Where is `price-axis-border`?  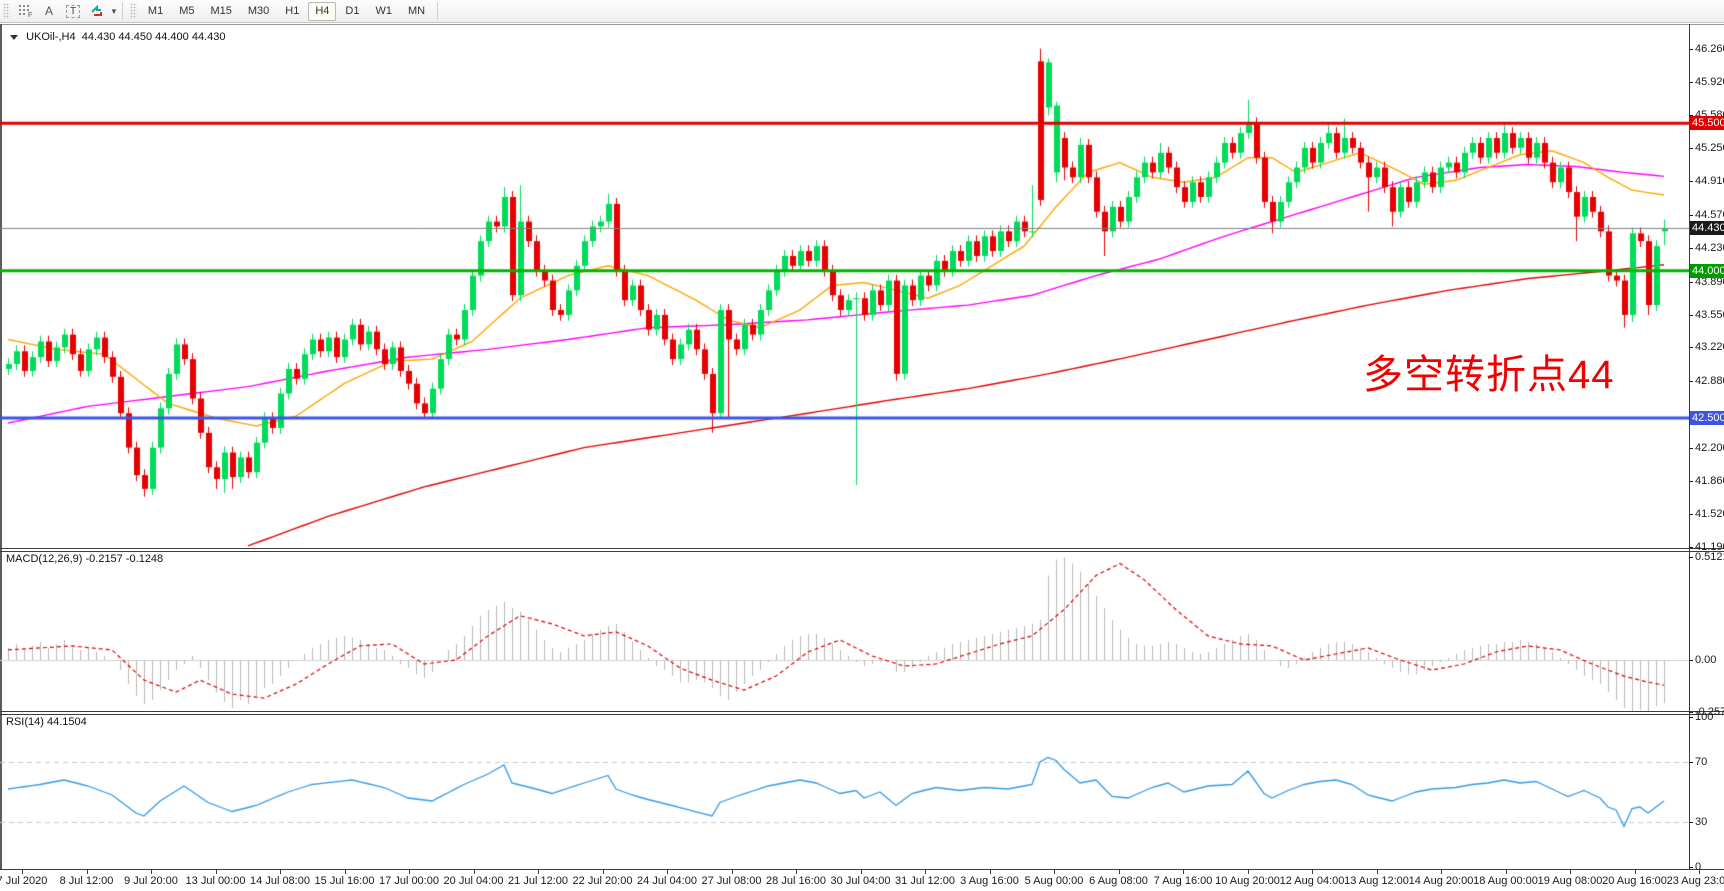
price-axis-border is located at coordinates (1689, 446).